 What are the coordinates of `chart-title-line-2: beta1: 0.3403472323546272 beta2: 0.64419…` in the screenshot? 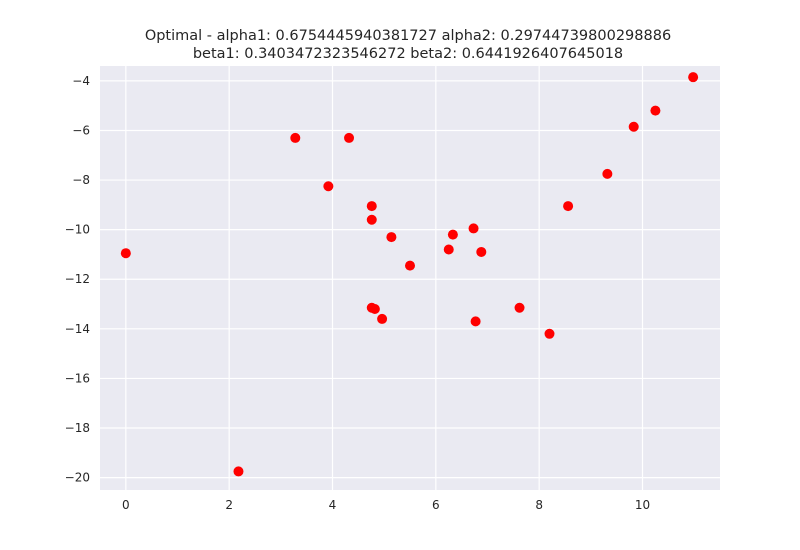 It's located at (408, 54).